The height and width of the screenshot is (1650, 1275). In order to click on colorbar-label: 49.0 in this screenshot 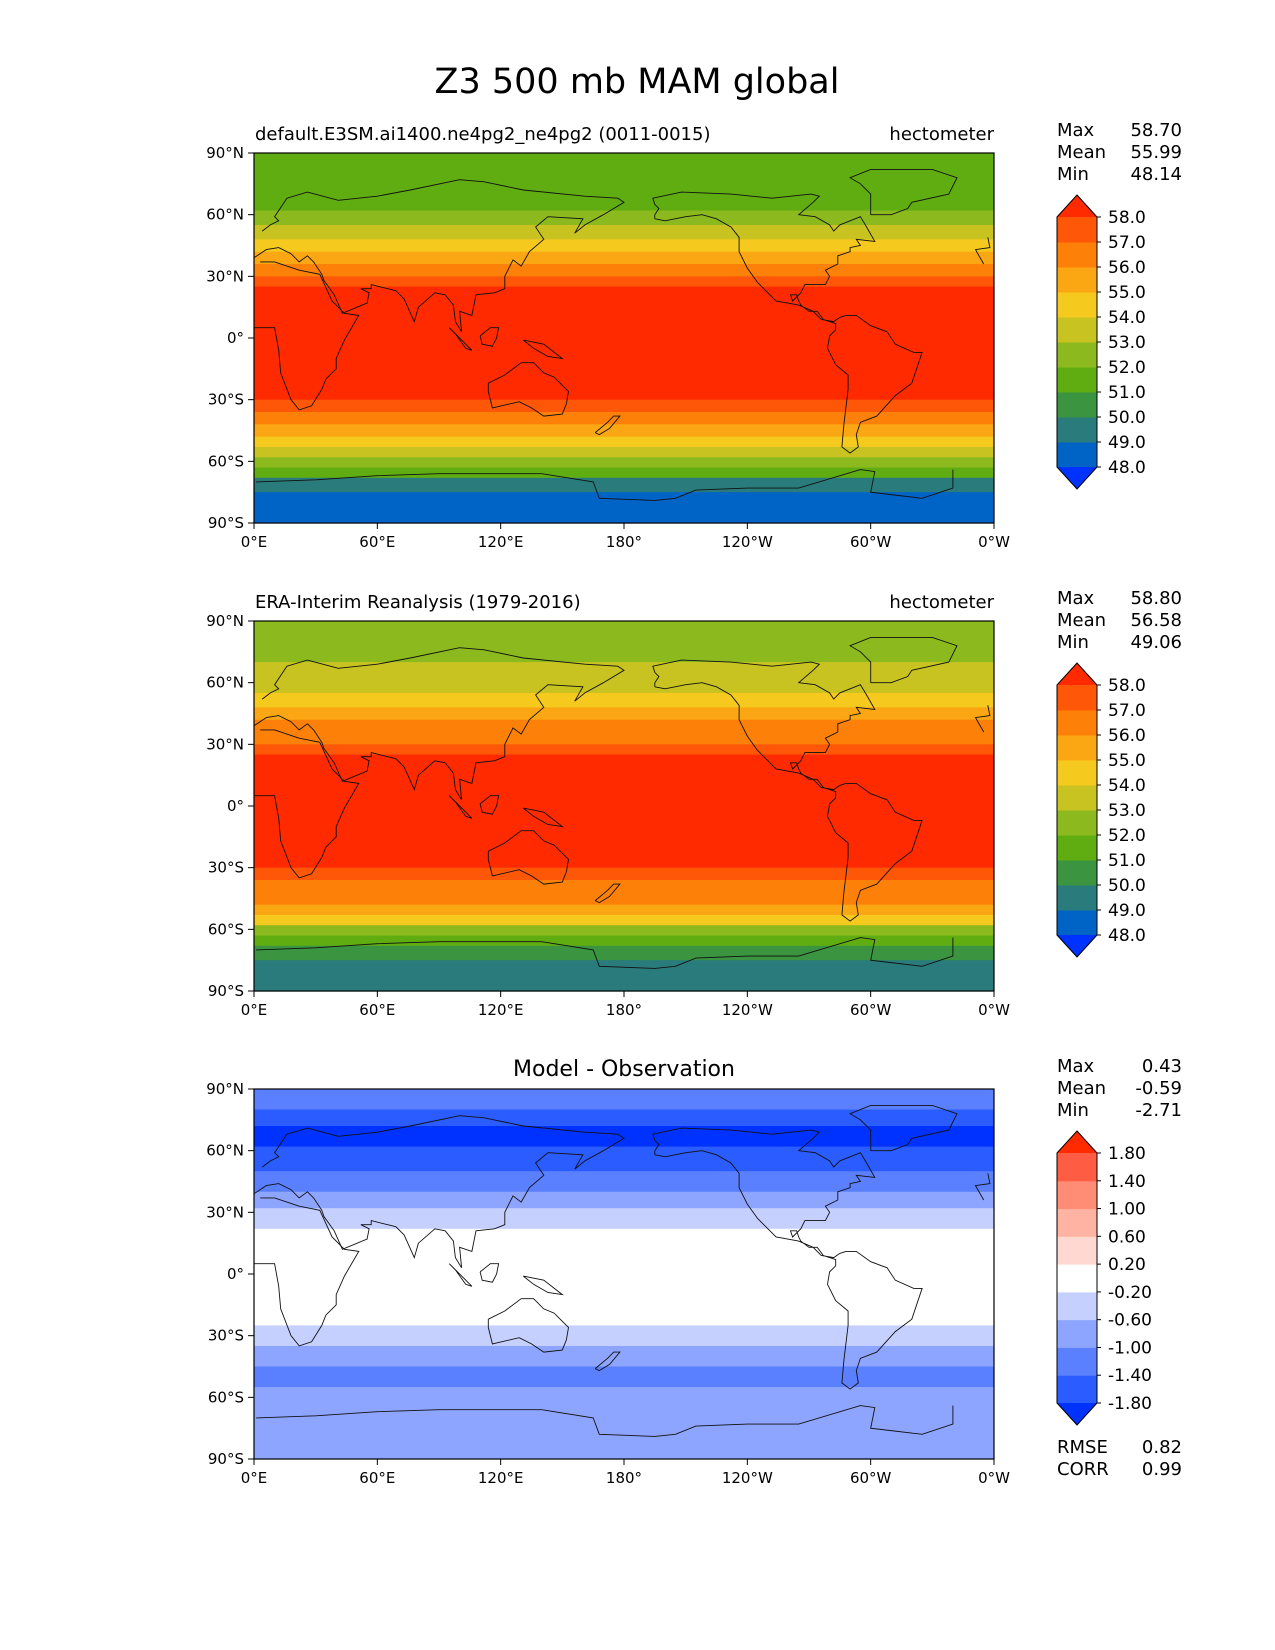, I will do `click(1127, 443)`.